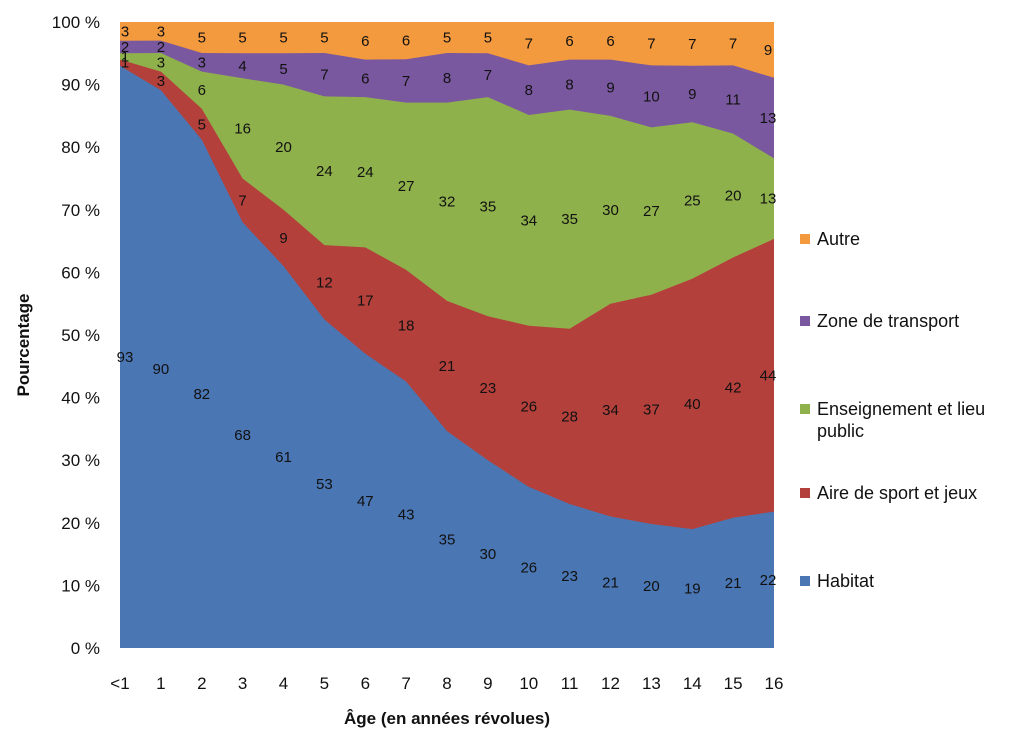 Image resolution: width=1018 pixels, height=735 pixels. What do you see at coordinates (447, 540) in the screenshot?
I see `data-label-habitat-8: 35` at bounding box center [447, 540].